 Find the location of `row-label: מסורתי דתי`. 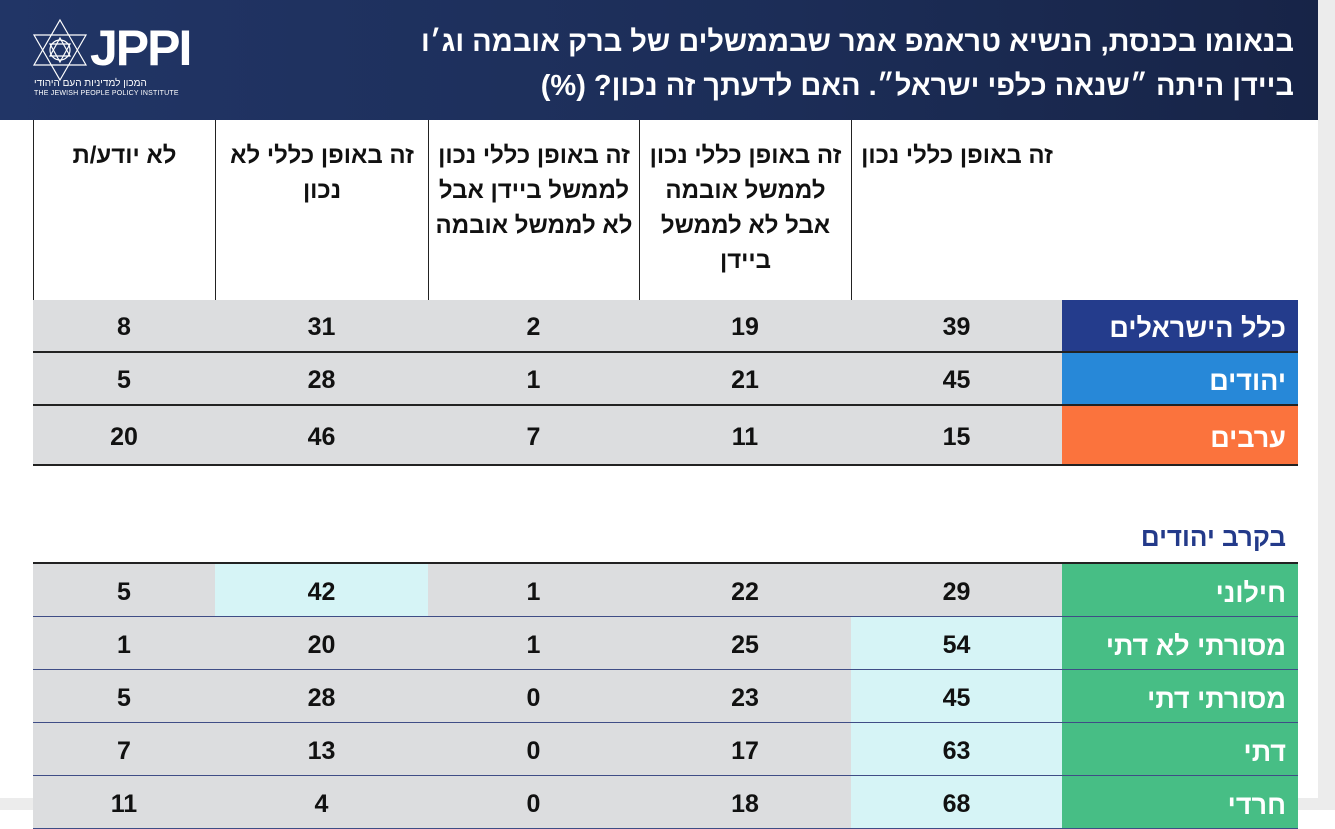

row-label: מסורתי דתי is located at coordinates (1180, 696).